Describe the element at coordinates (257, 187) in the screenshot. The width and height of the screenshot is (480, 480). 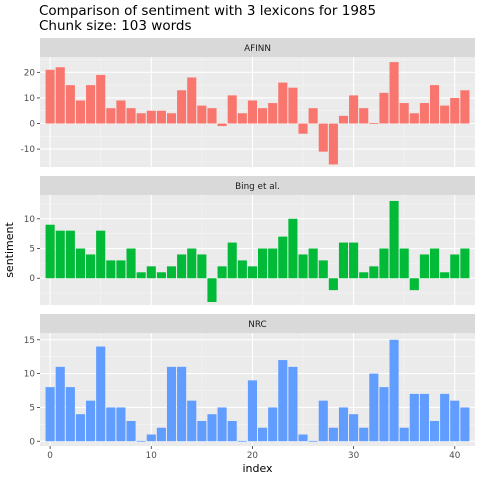
I see `facet-label: Bing et al.` at that location.